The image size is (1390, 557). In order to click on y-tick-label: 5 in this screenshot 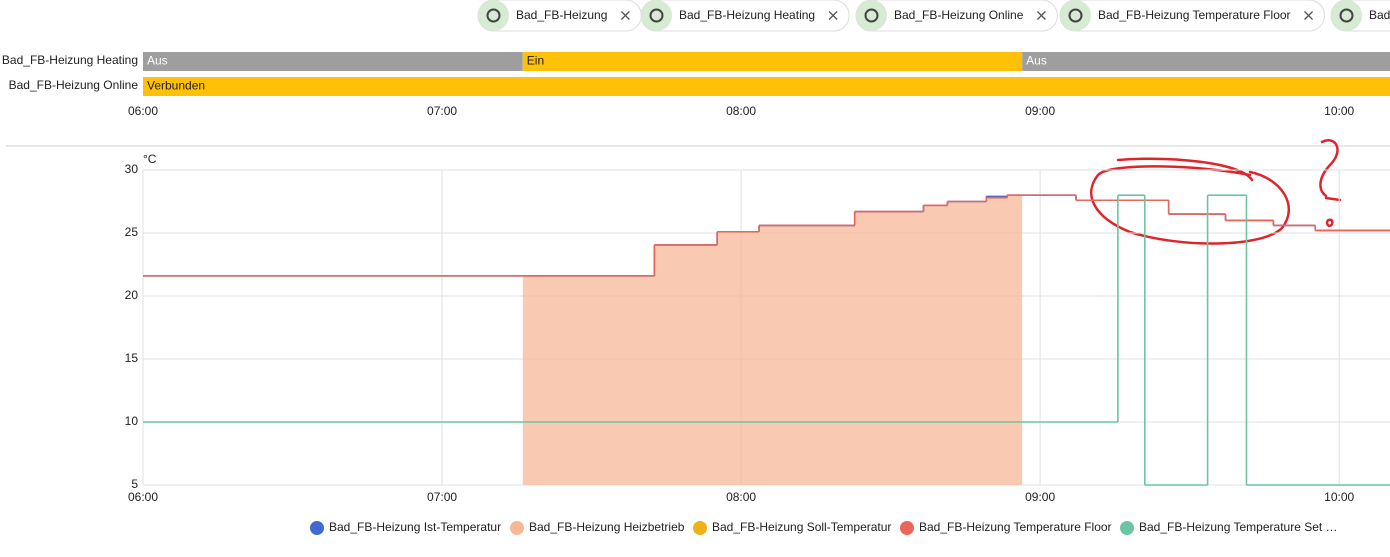, I will do `click(134, 484)`.